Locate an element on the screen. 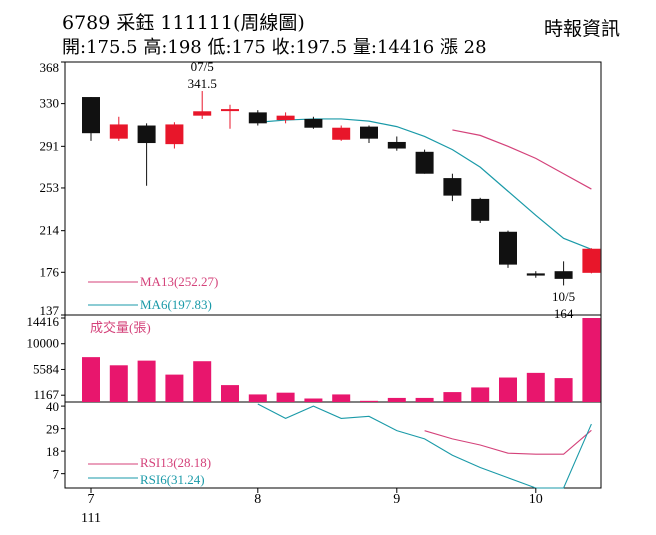 This screenshot has width=656, height=535. quote-summary: 開:175.5 高:198 低:175 收:197.5 量:14416 漲 28 is located at coordinates (274, 47).